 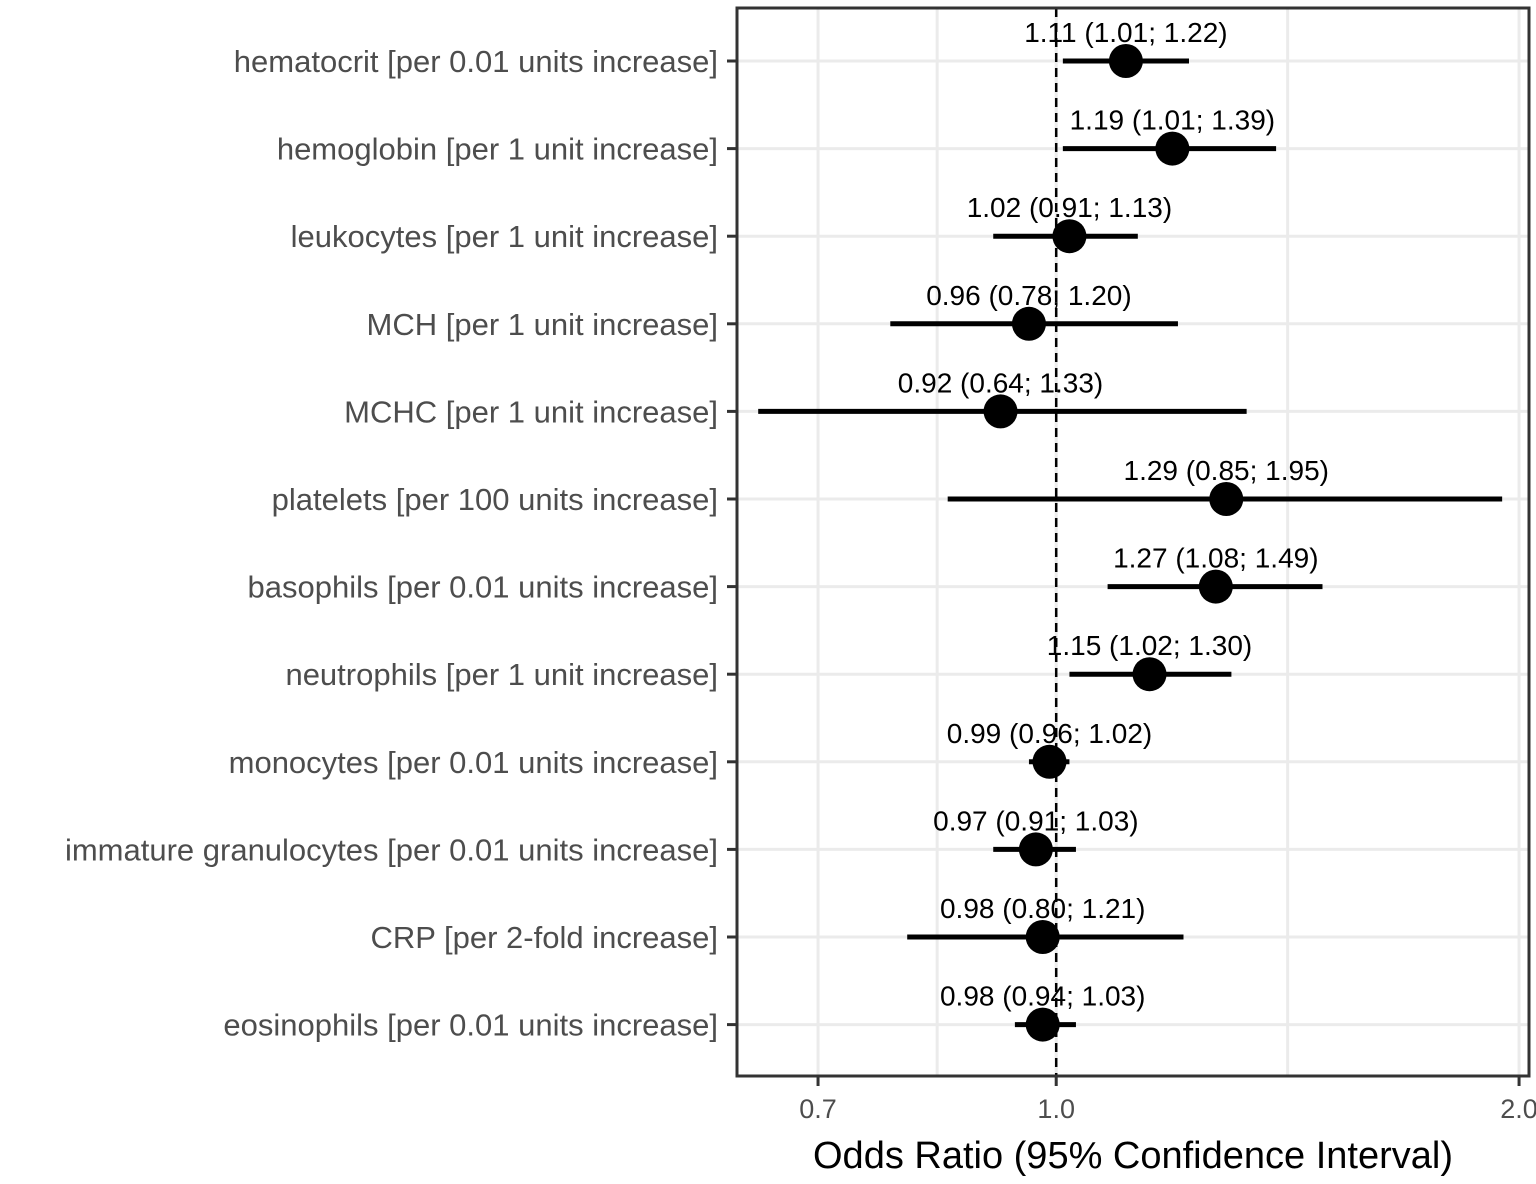 What do you see at coordinates (470, 1025) in the screenshot?
I see `row-label-11: eosinophils [per 0.01 units increase]` at bounding box center [470, 1025].